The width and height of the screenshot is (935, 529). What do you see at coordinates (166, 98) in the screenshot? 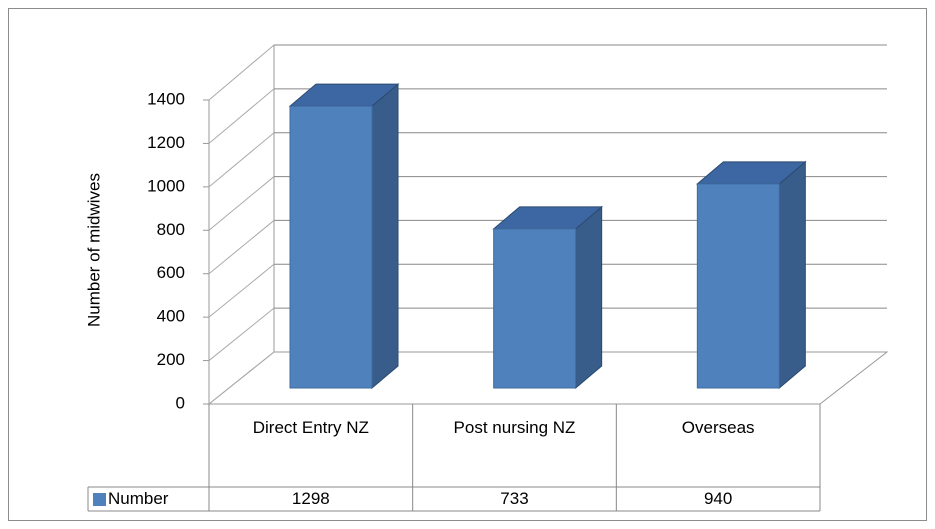
I see `y-tick-label: 1400` at bounding box center [166, 98].